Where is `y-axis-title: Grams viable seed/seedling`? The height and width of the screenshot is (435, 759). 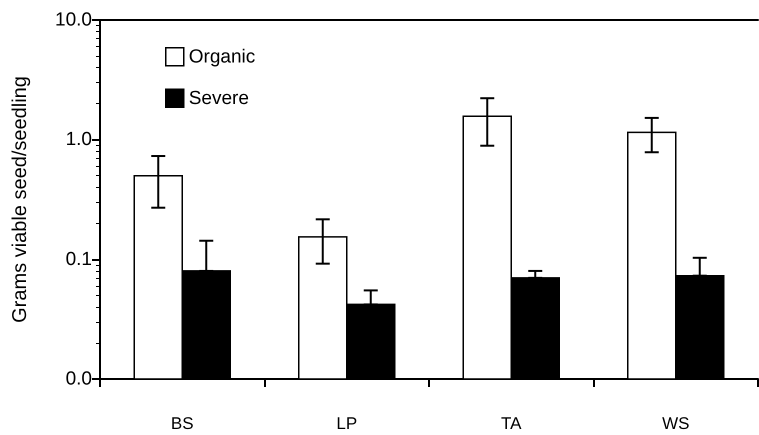
y-axis-title: Grams viable seed/seedling is located at coordinates (20, 199).